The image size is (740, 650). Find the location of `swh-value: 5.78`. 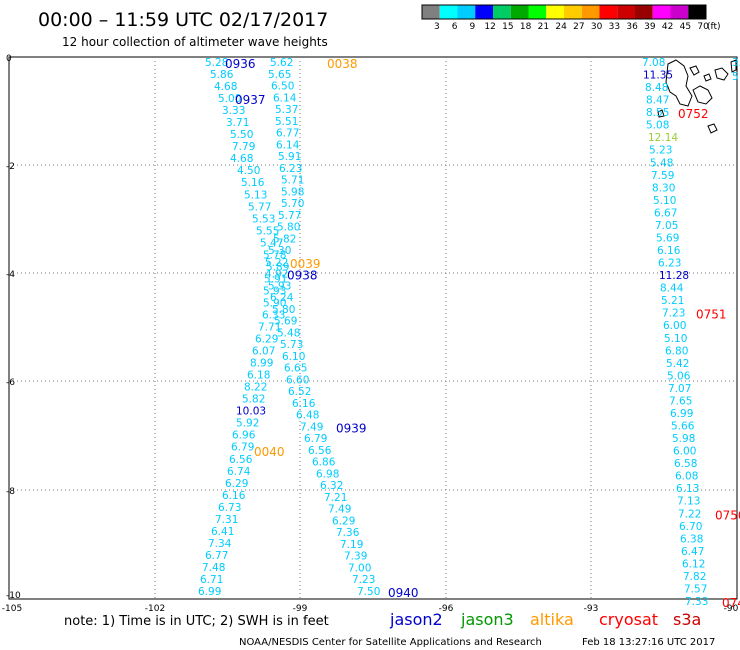

swh-value: 5.78 is located at coordinates (274, 255).